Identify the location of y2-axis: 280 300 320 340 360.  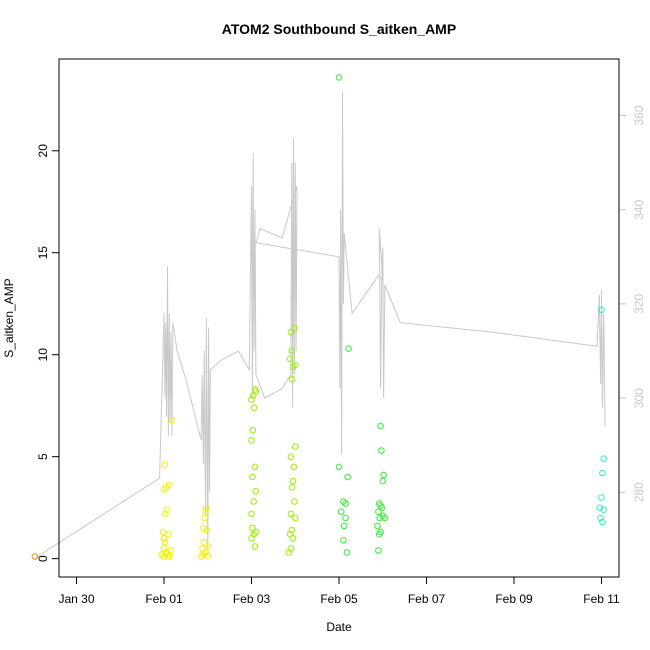
(632, 303).